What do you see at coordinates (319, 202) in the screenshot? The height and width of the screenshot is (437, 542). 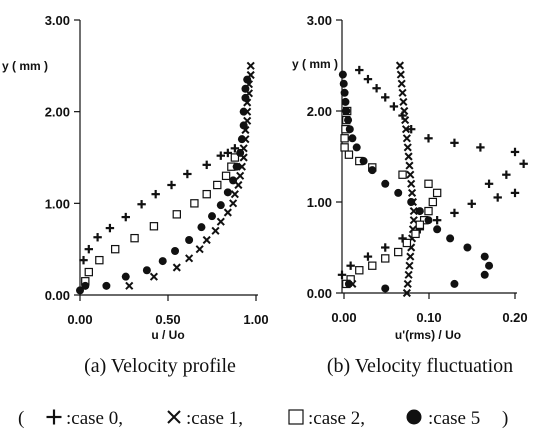 I see `y-tick-label: 1.00` at bounding box center [319, 202].